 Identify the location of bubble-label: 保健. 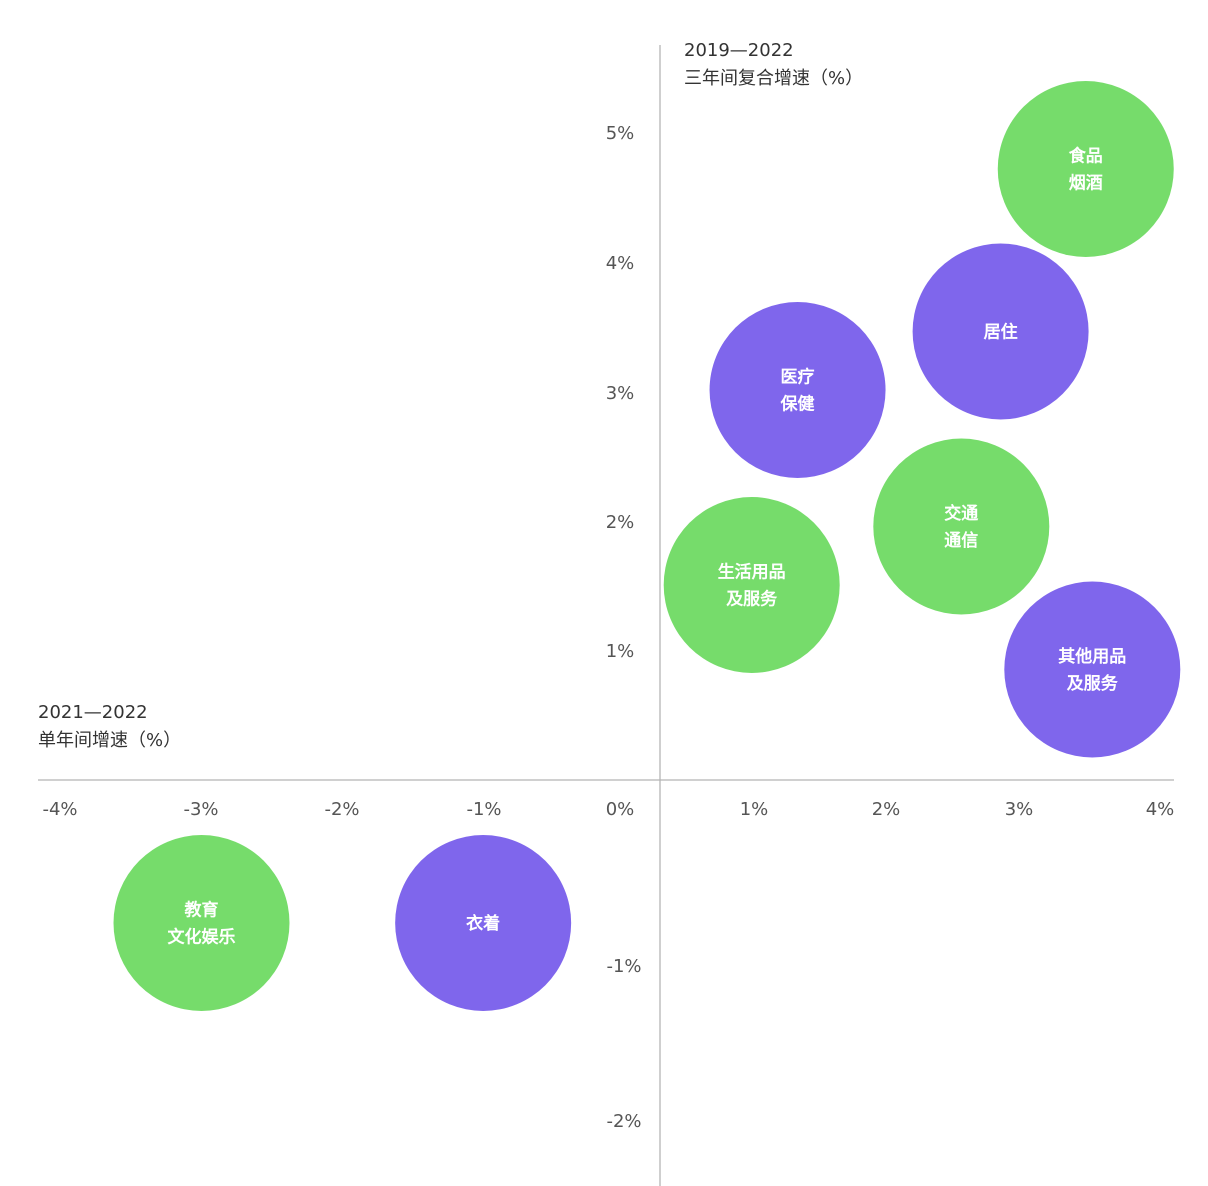
(797, 404).